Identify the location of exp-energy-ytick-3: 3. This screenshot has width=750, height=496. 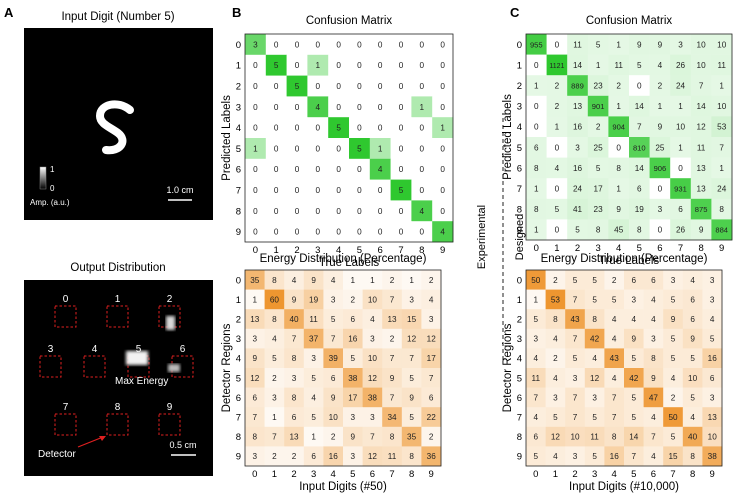
(238, 339).